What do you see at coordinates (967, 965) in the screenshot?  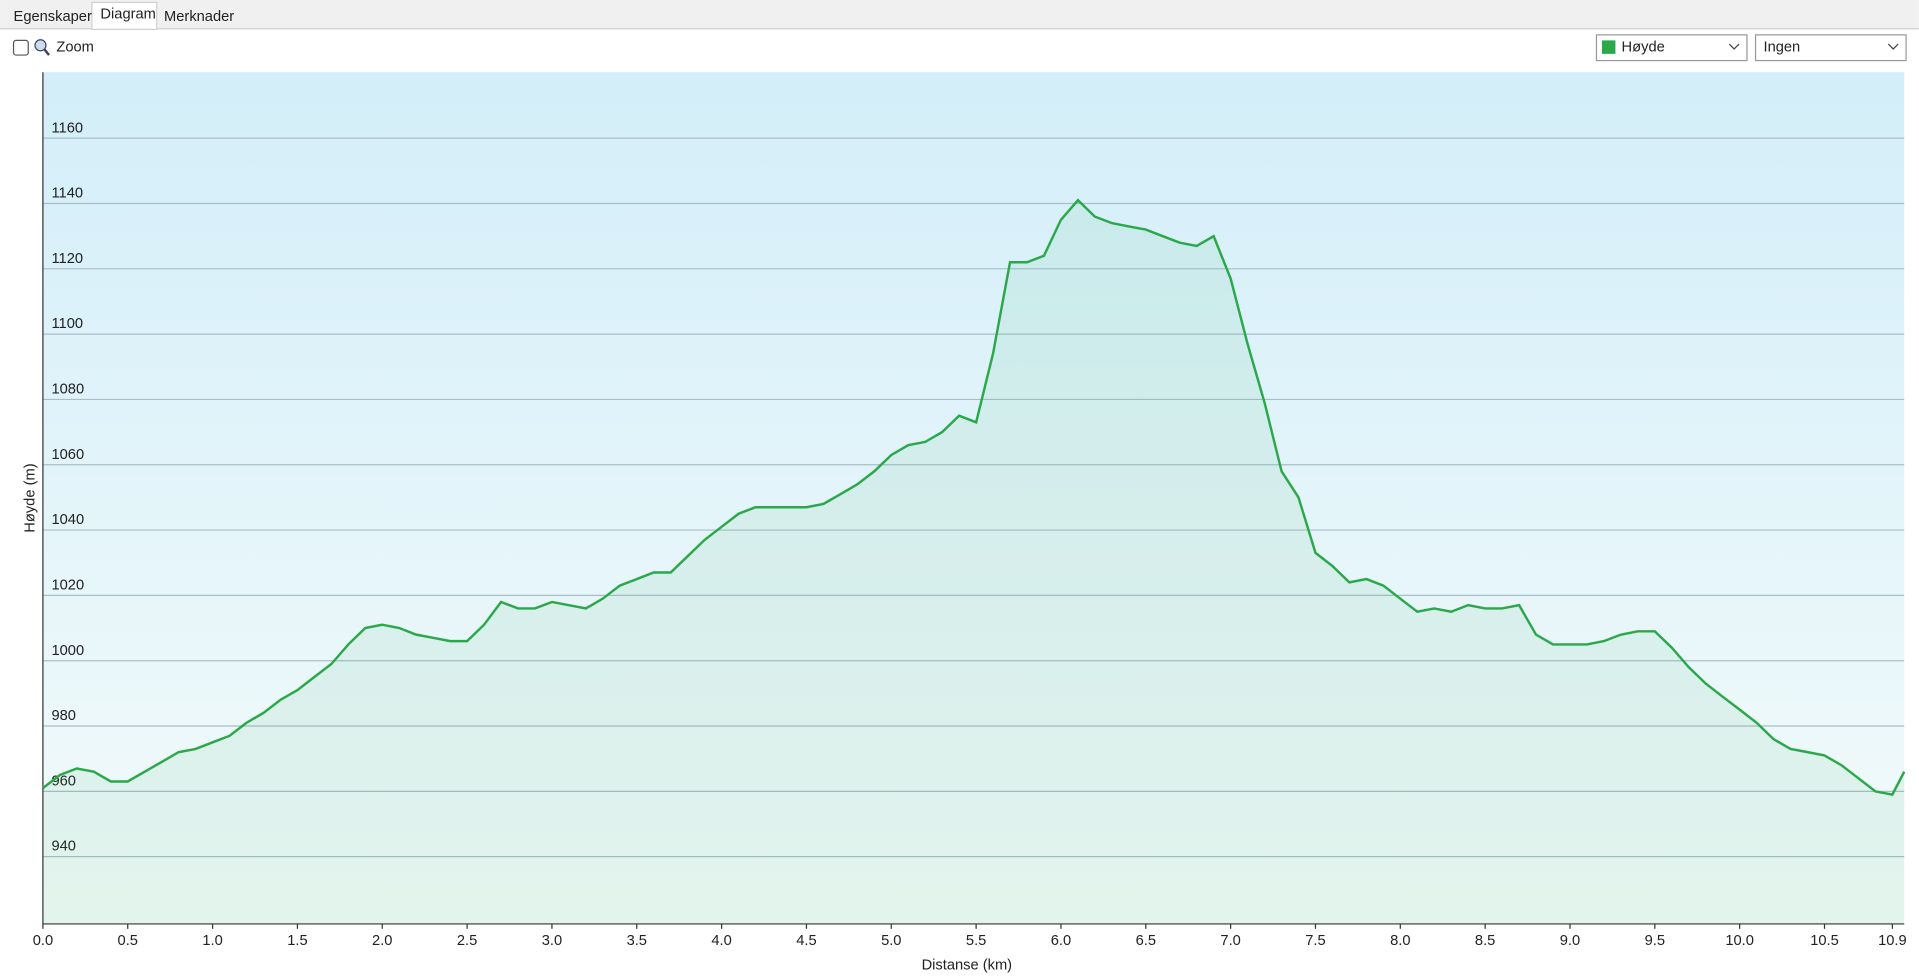 I see `x-axis-label: Distanse (km)` at bounding box center [967, 965].